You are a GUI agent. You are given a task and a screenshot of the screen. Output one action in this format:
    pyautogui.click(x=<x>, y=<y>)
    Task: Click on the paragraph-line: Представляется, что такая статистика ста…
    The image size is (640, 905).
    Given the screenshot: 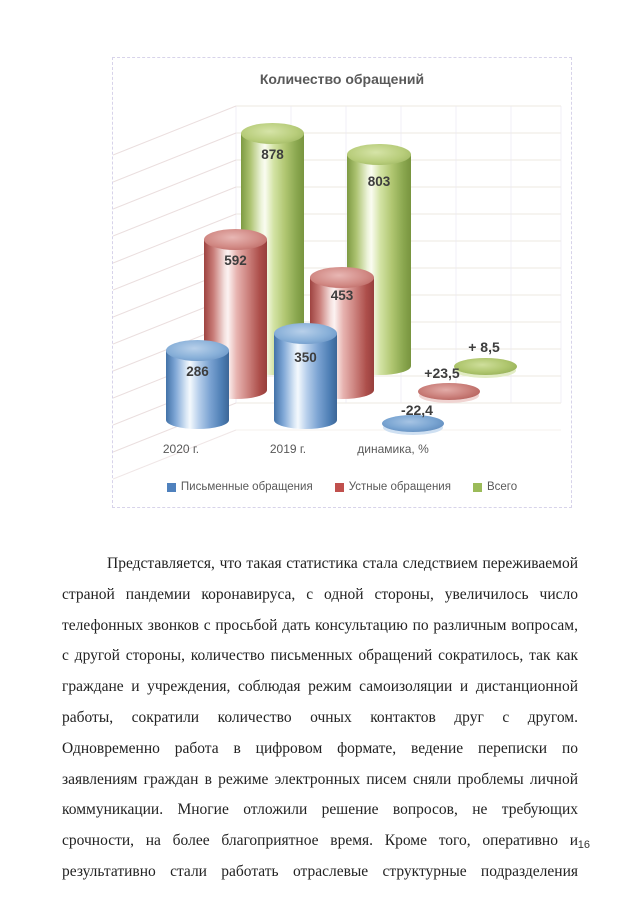 What is the action you would take?
    pyautogui.click(x=342, y=563)
    